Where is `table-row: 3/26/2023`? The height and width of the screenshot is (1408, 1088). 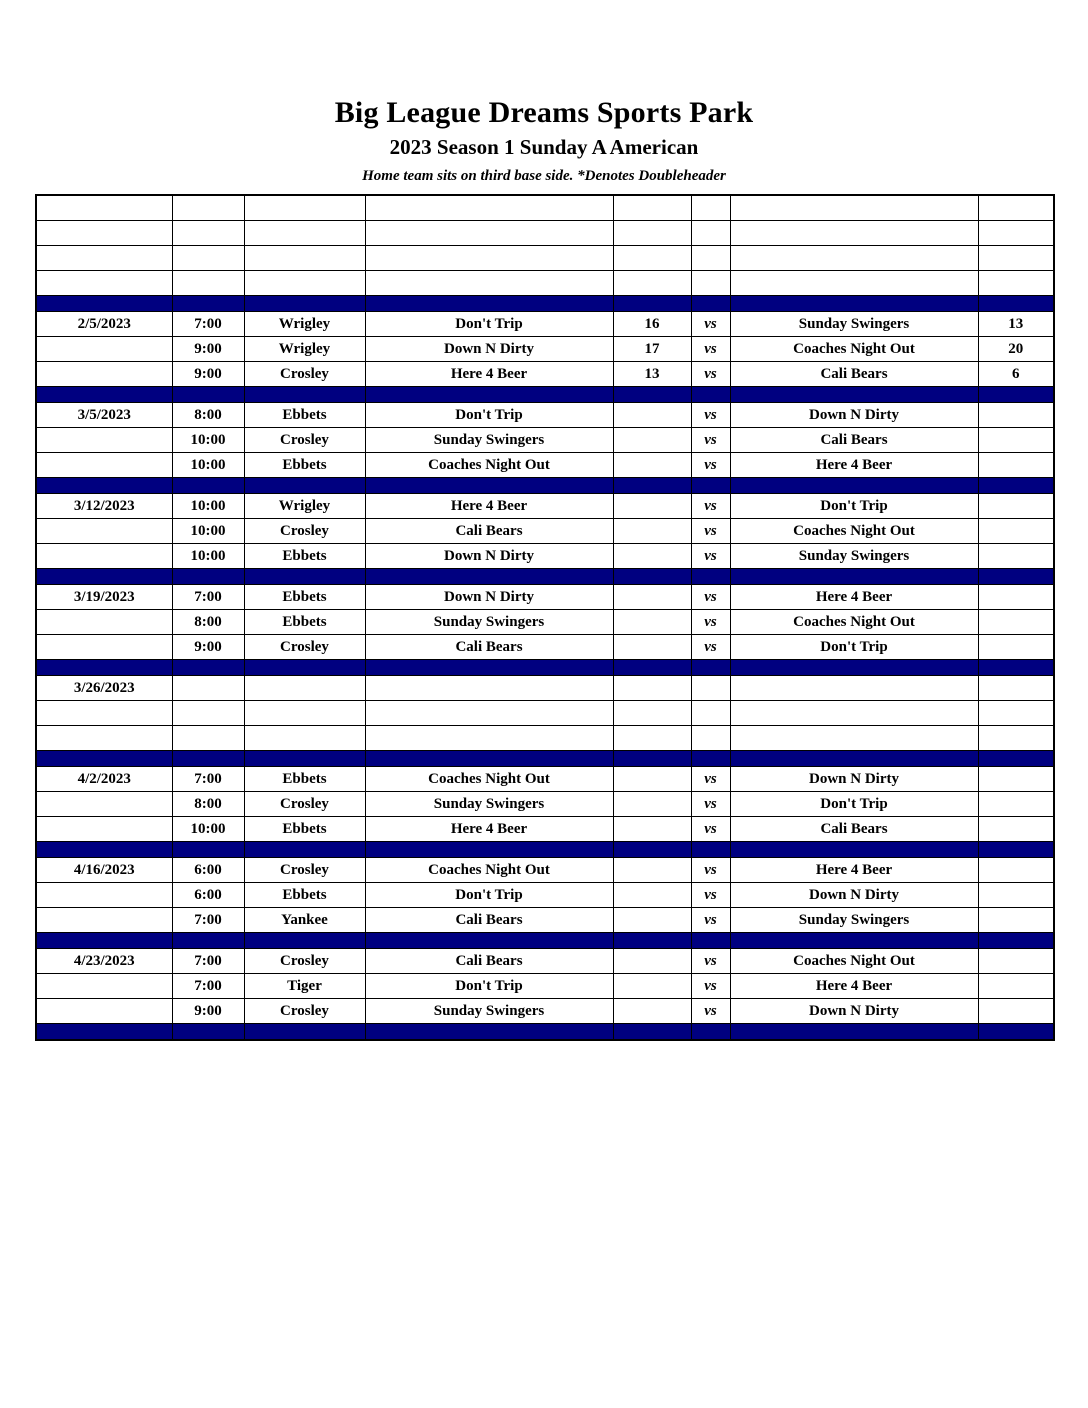
table-row: 3/26/2023 is located at coordinates (545, 688).